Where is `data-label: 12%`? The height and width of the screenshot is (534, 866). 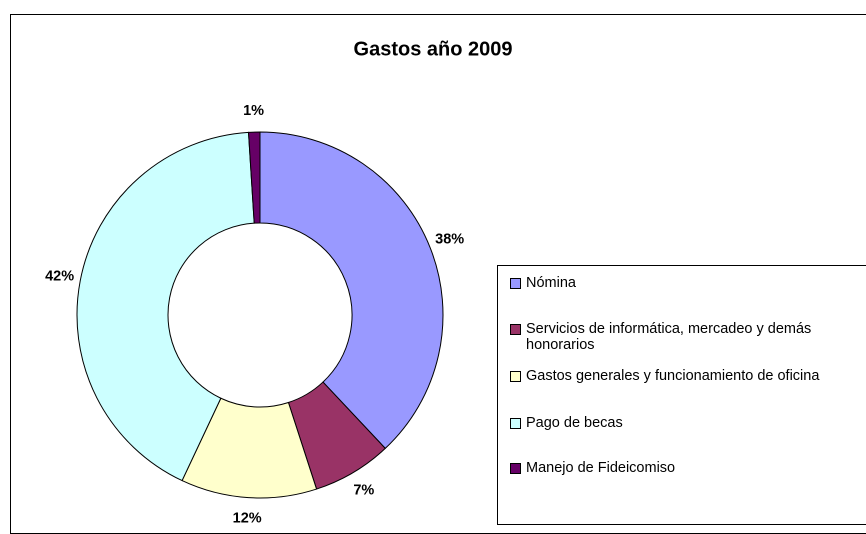
data-label: 12% is located at coordinates (247, 517).